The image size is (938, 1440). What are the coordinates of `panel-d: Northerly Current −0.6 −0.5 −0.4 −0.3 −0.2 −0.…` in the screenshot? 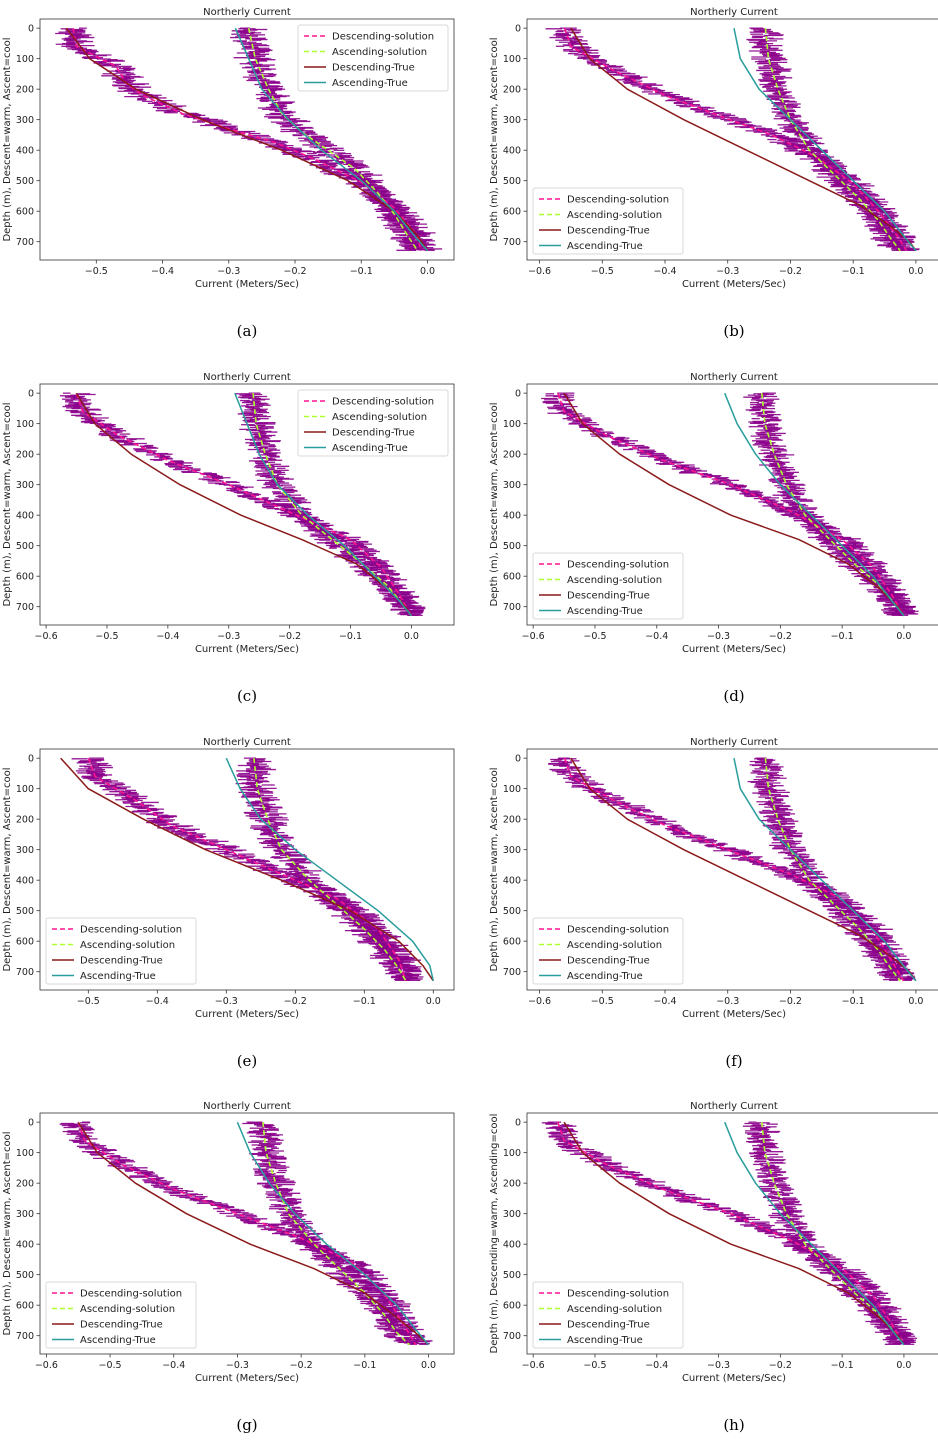 It's located at (713, 538).